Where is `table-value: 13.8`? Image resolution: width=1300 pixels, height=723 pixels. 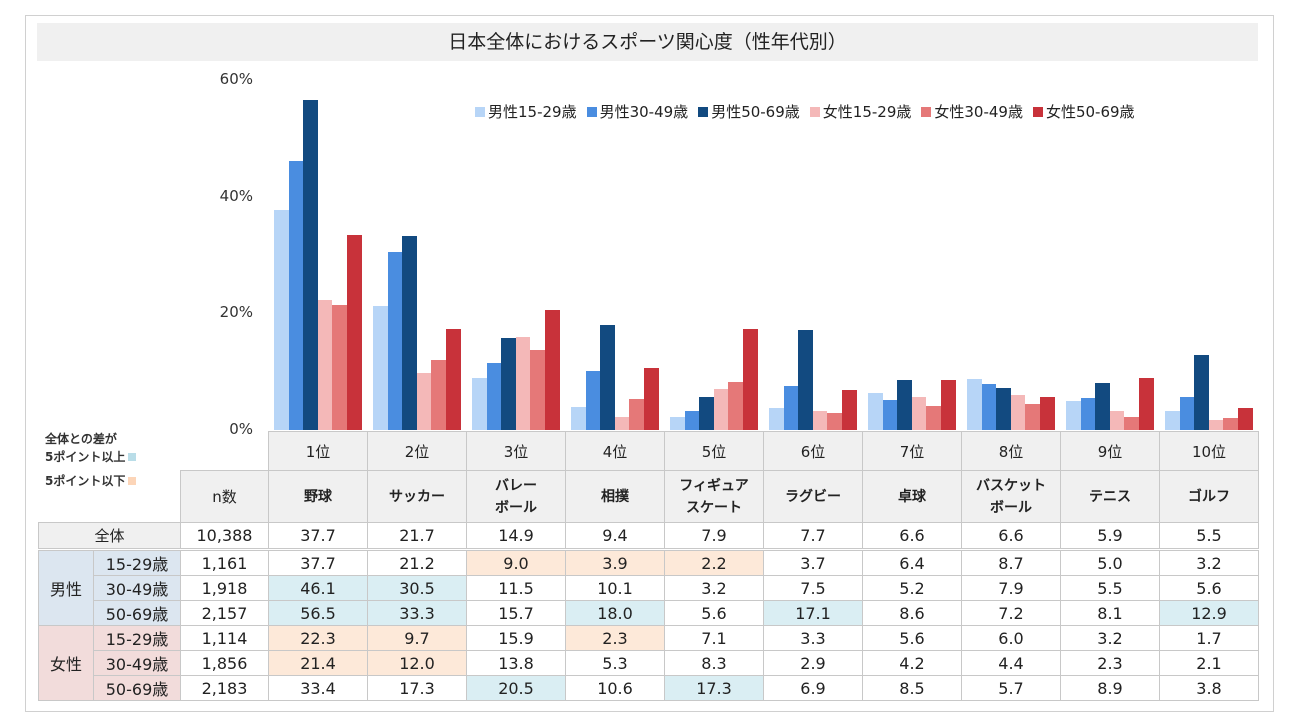
table-value: 13.8 is located at coordinates (516, 663).